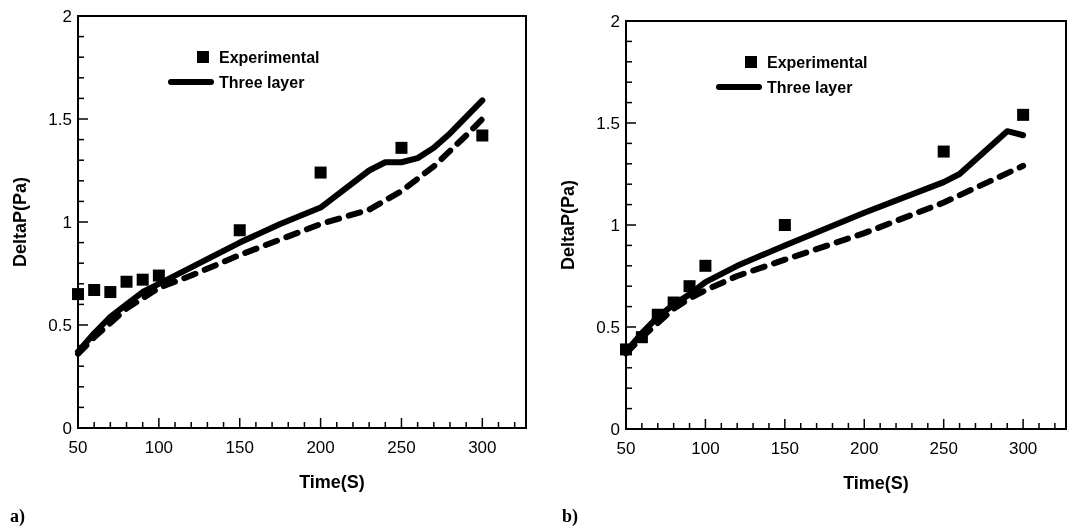 Image resolution: width=1070 pixels, height=527 pixels. I want to click on text: b), so click(570, 516).